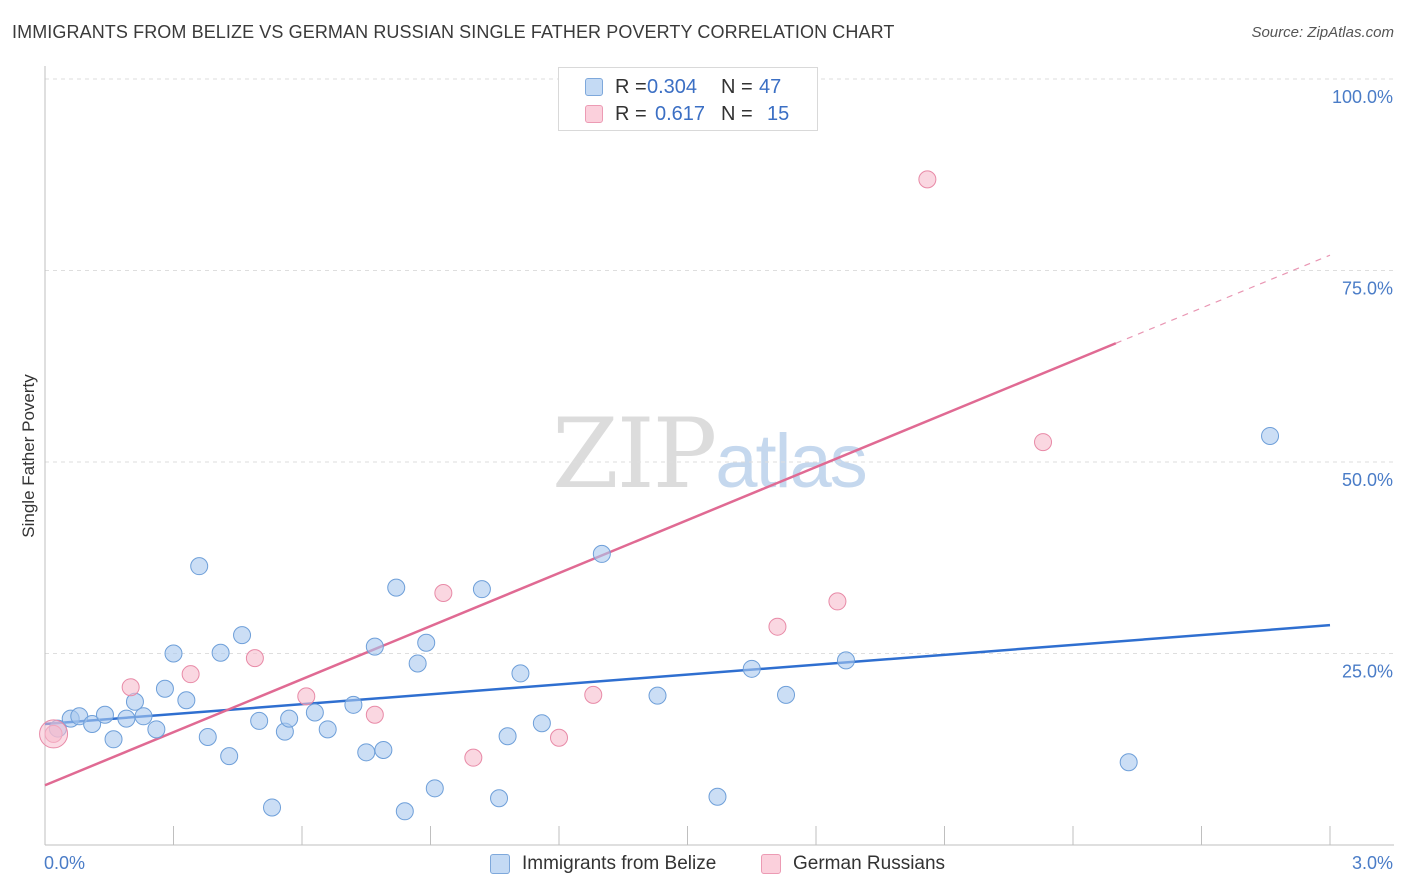 This screenshot has height=892, width=1406. I want to click on bottom-legend-belize: Immigrants from Belize, so click(603, 864).